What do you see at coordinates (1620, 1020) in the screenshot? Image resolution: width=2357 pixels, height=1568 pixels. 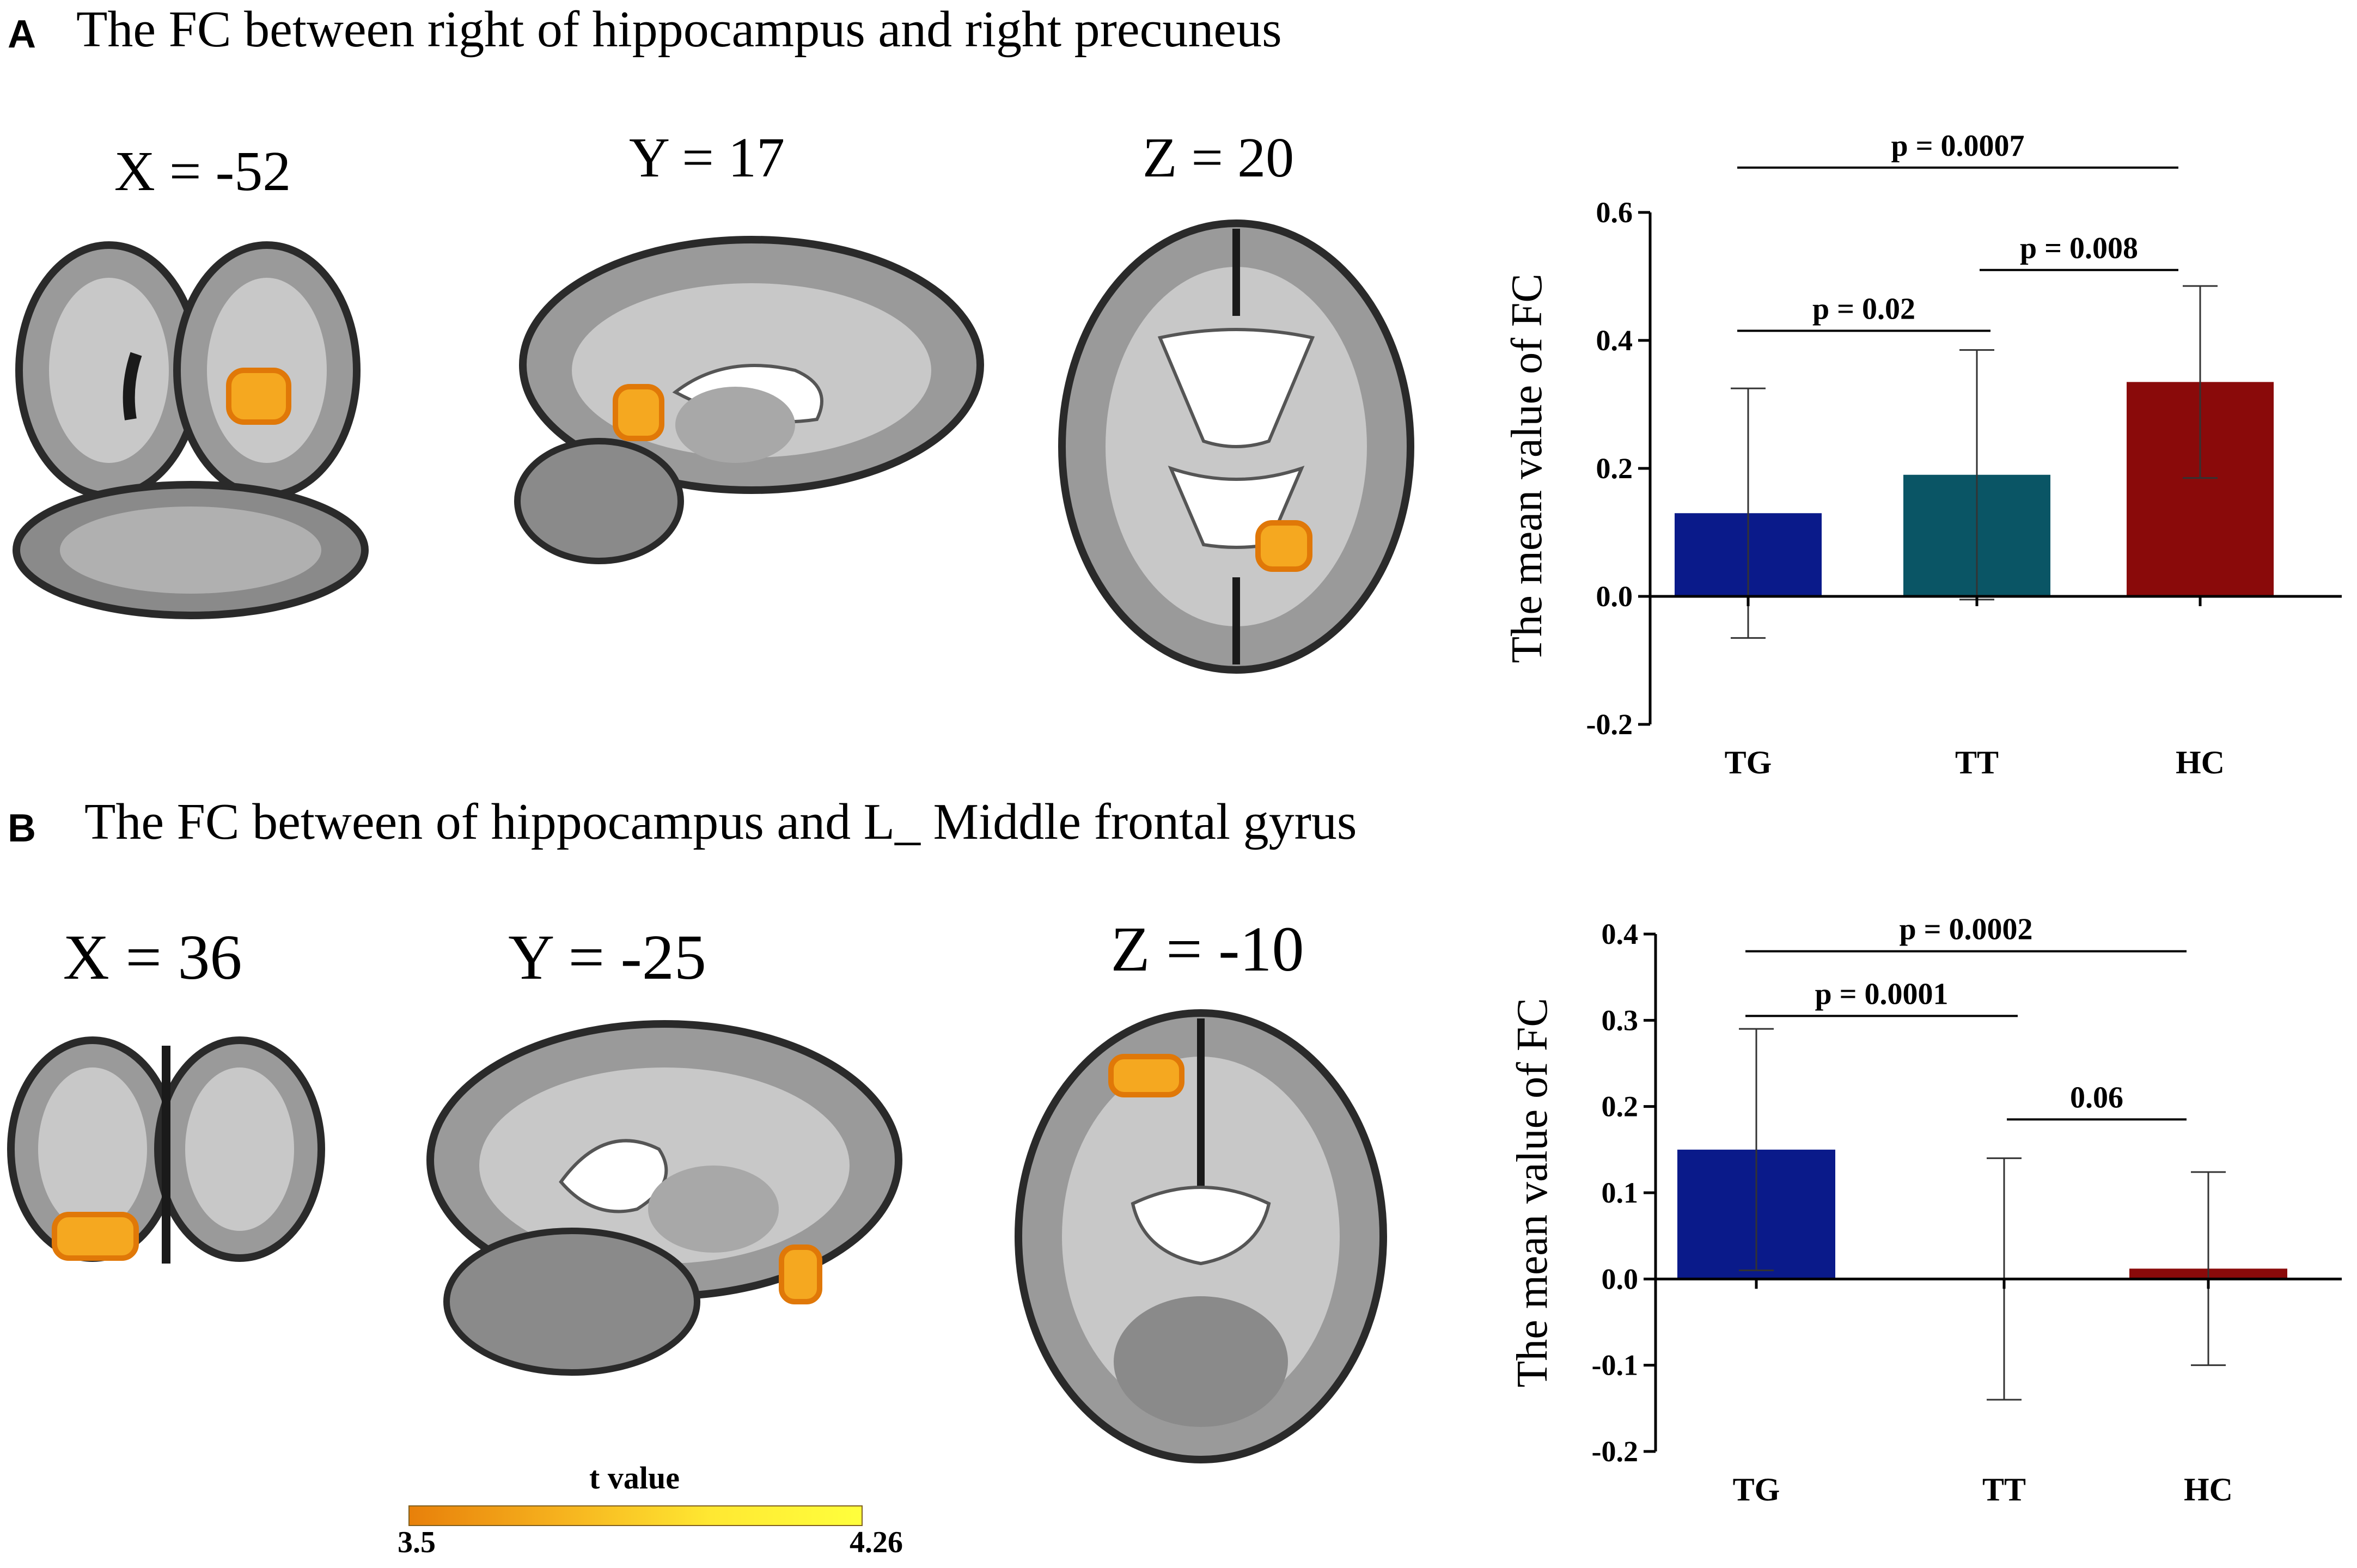 I see `y-tick-label: 0.3` at bounding box center [1620, 1020].